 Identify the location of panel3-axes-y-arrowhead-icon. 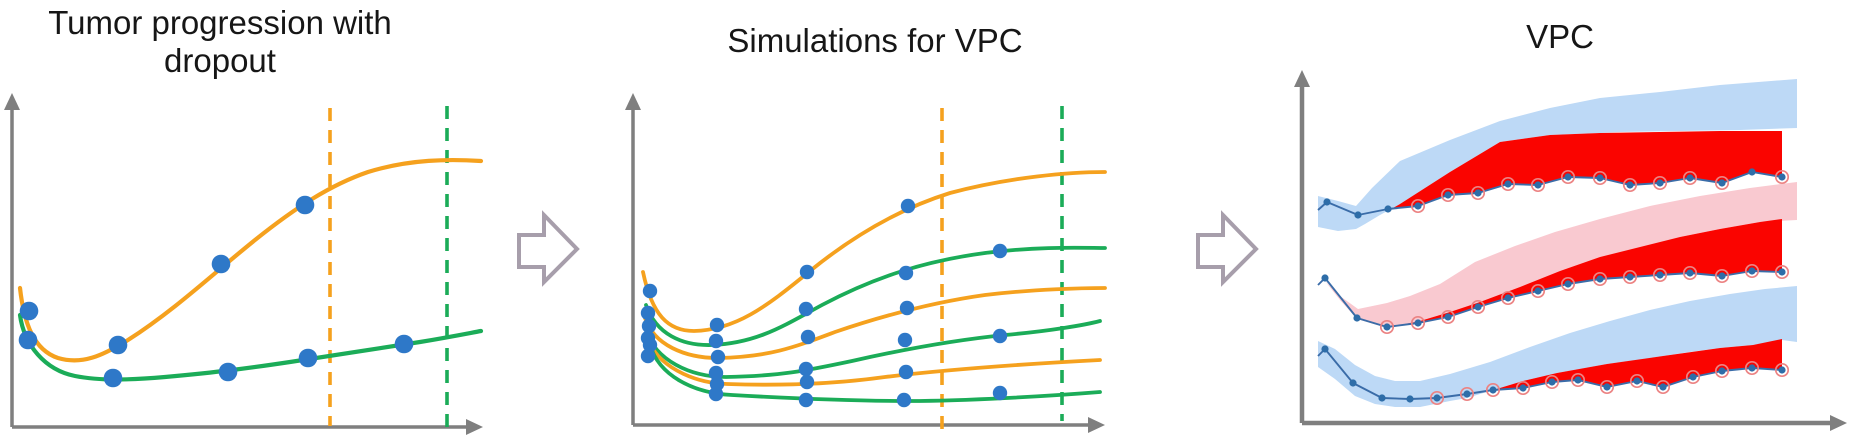
(1302, 78).